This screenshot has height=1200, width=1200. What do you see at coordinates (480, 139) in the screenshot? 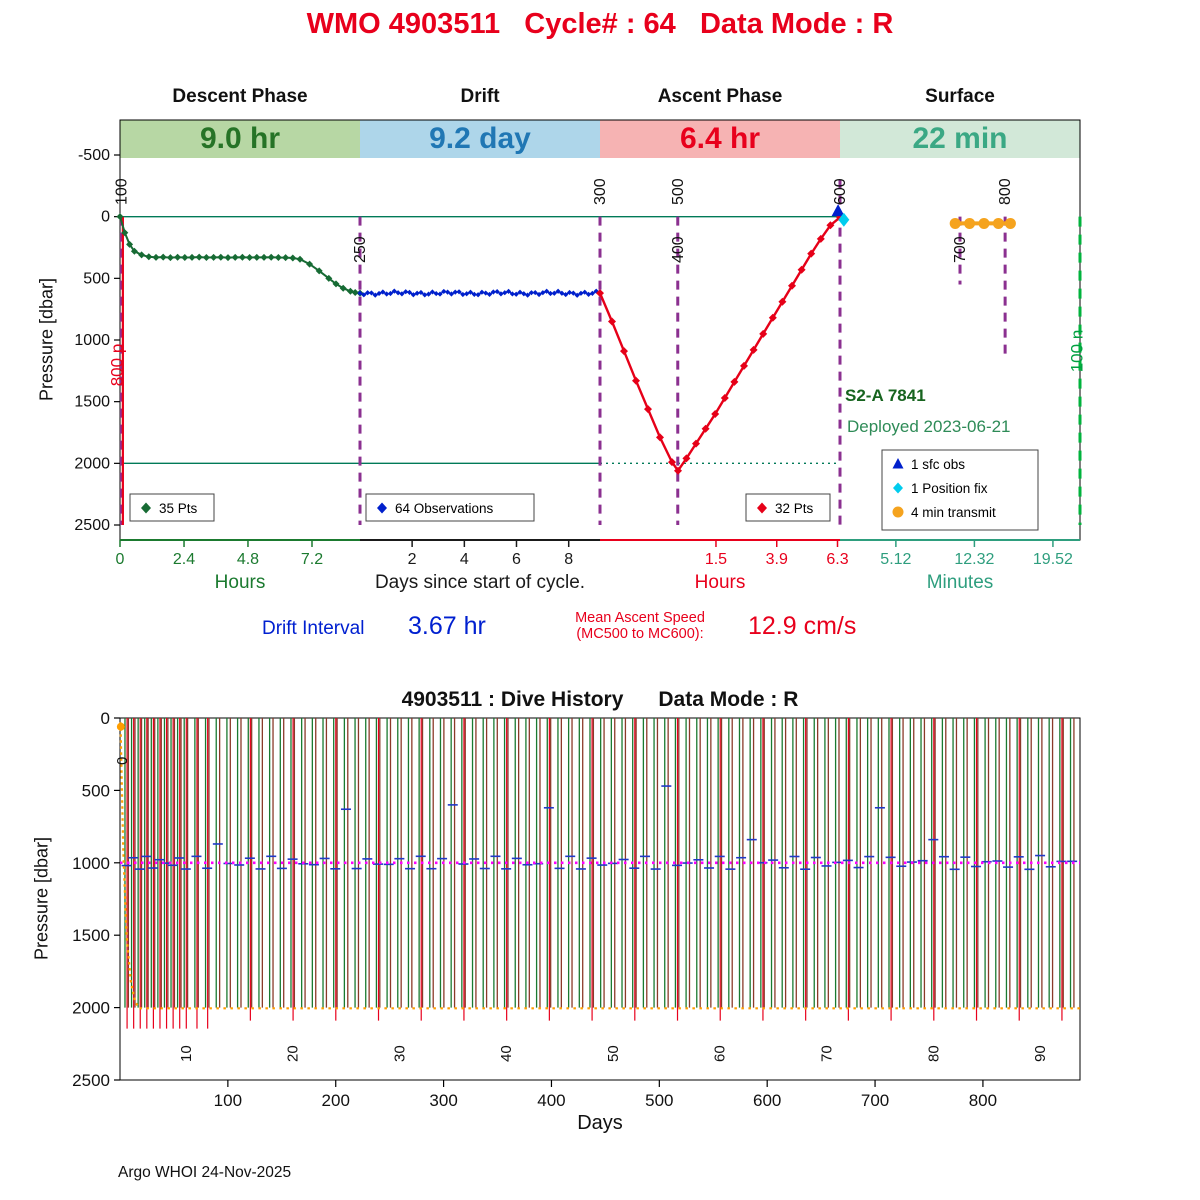
I see `phase-band-1: 9.2 day` at bounding box center [480, 139].